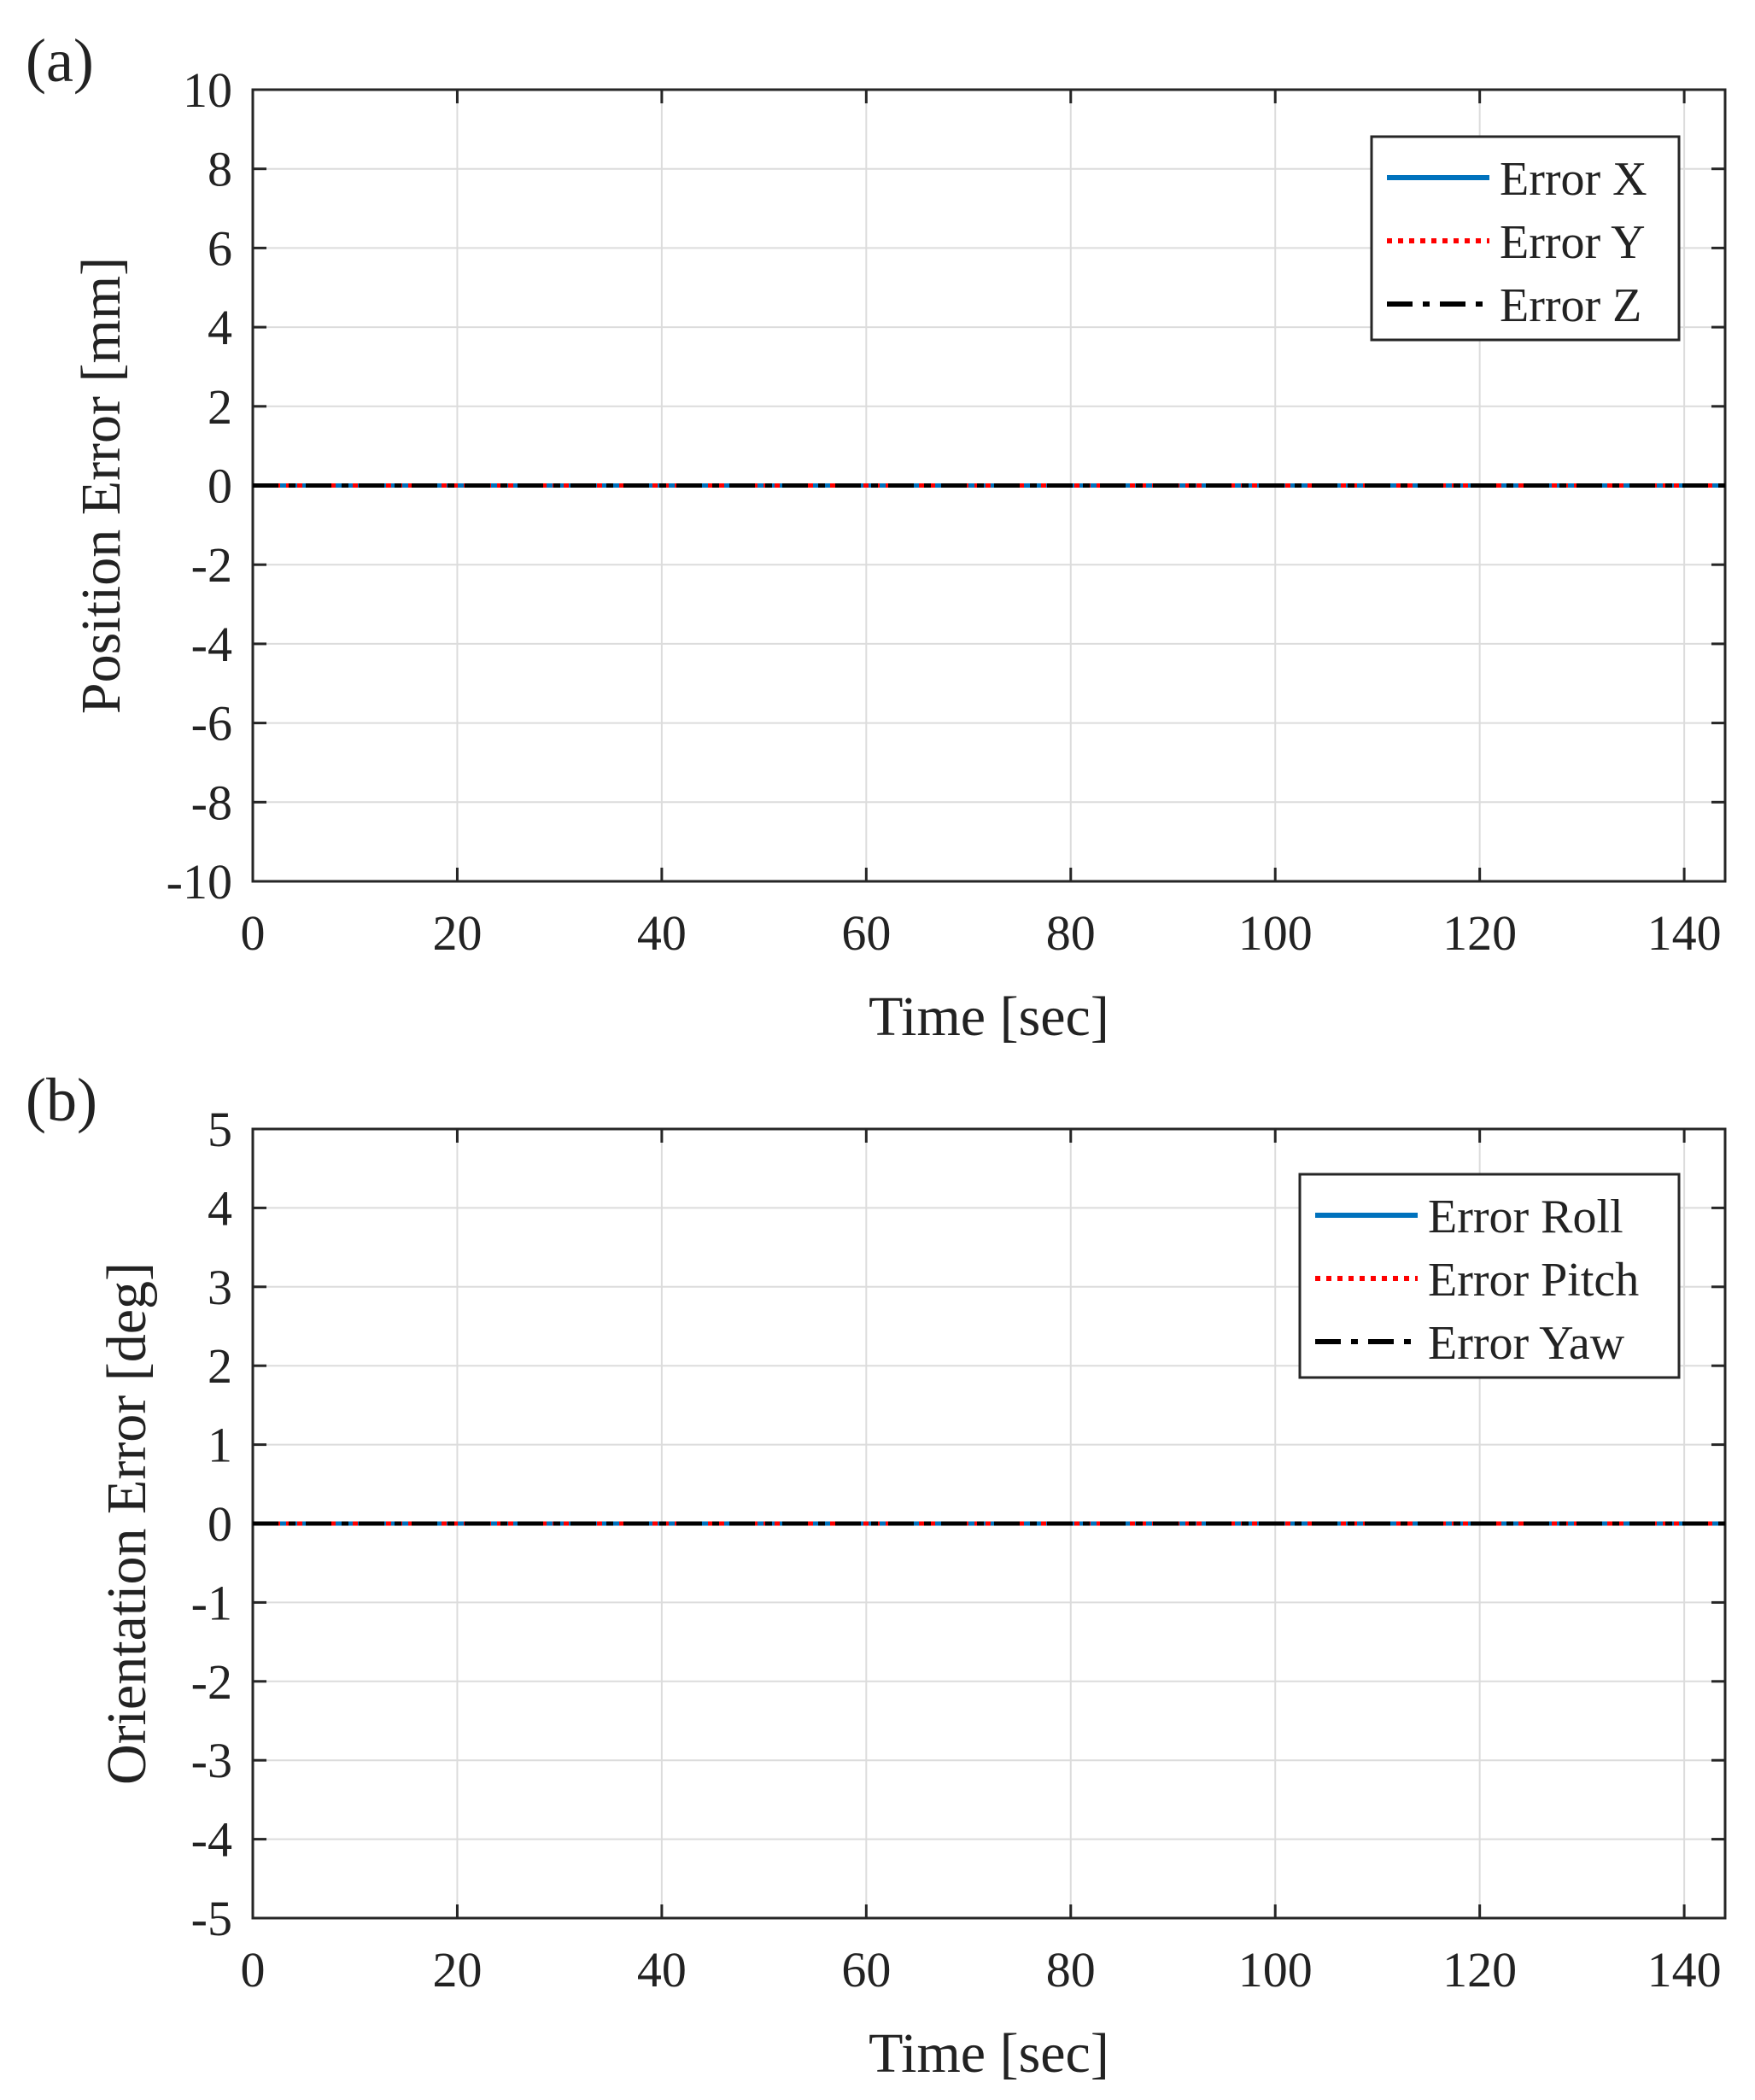  I want to click on y-axis-label: Position Error [mm], so click(101, 485).